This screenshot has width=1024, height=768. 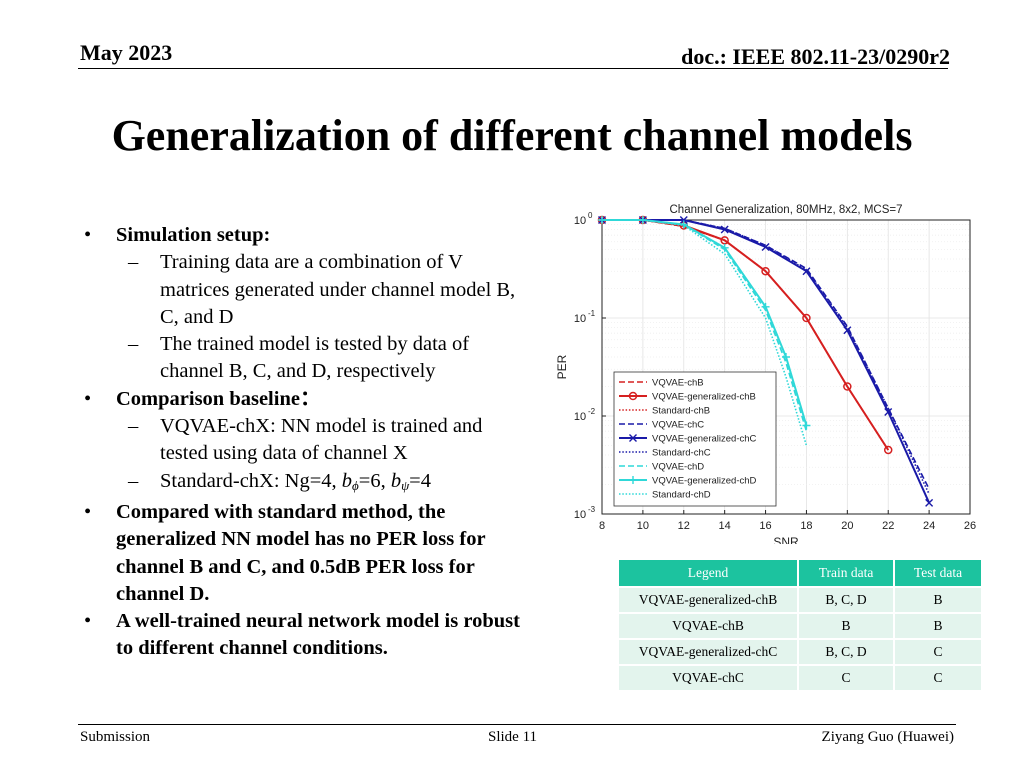 What do you see at coordinates (815, 56) in the screenshot?
I see `header-doc-id: doc.: IEEE 802.11-23/0290r2` at bounding box center [815, 56].